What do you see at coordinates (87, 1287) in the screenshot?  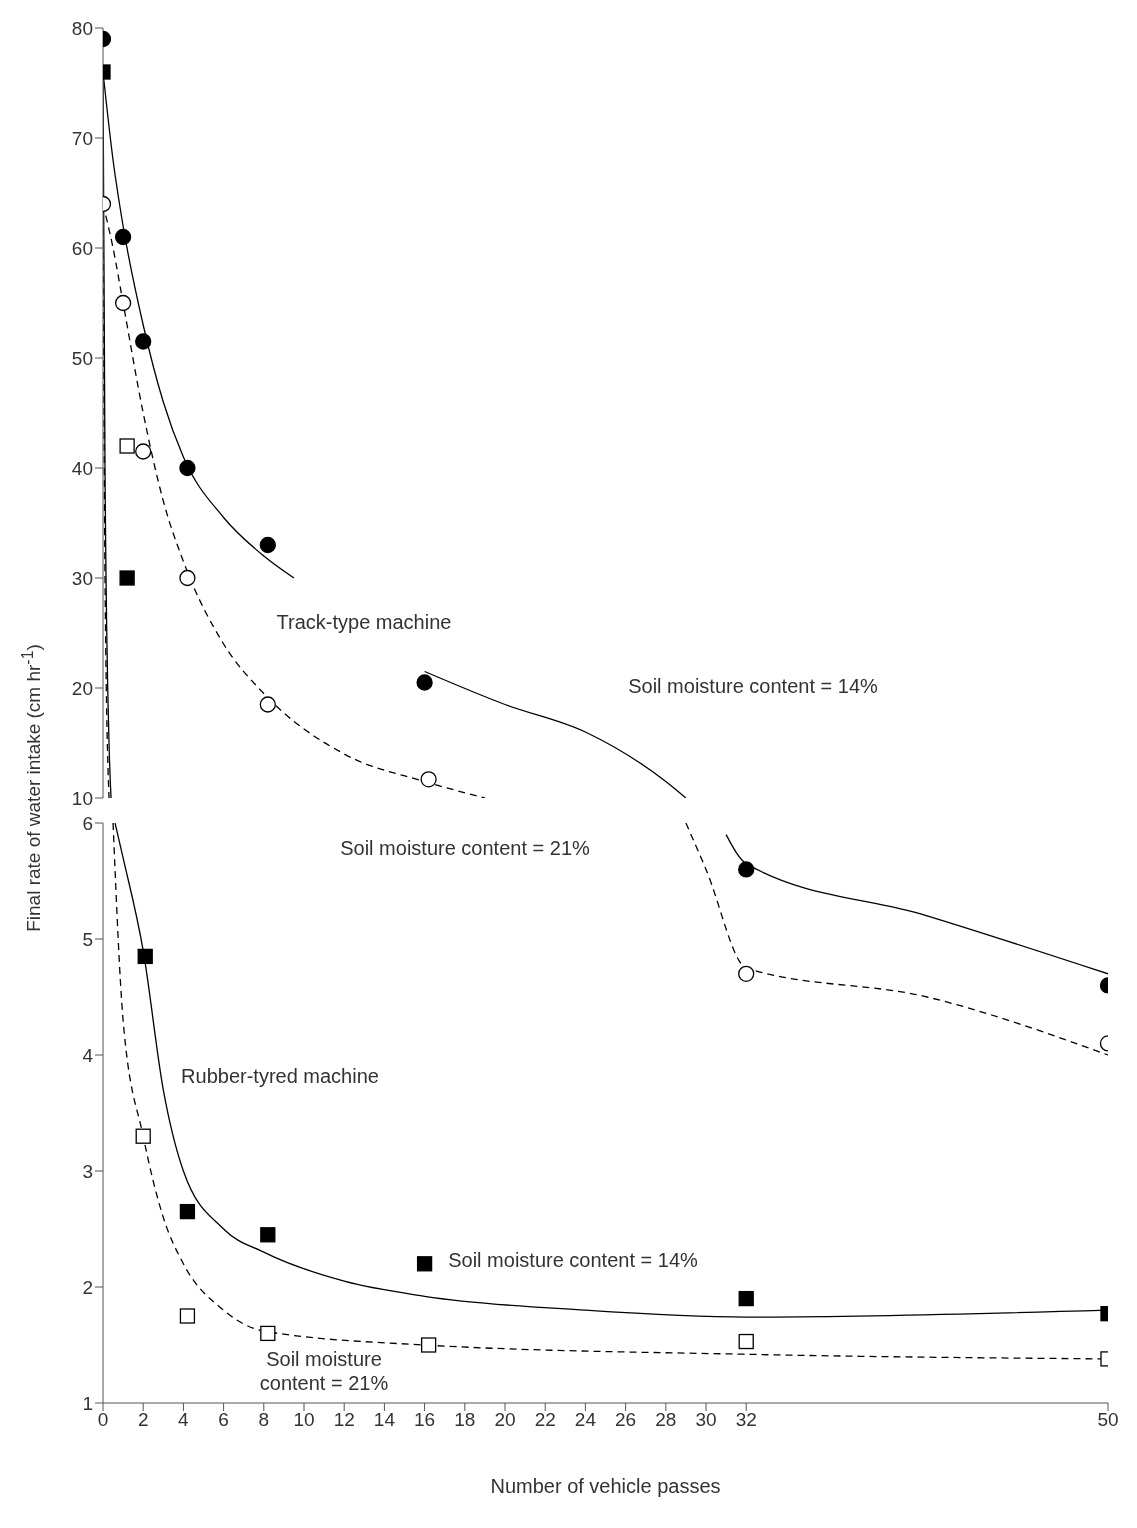 I see `y-tick-label: 2` at bounding box center [87, 1287].